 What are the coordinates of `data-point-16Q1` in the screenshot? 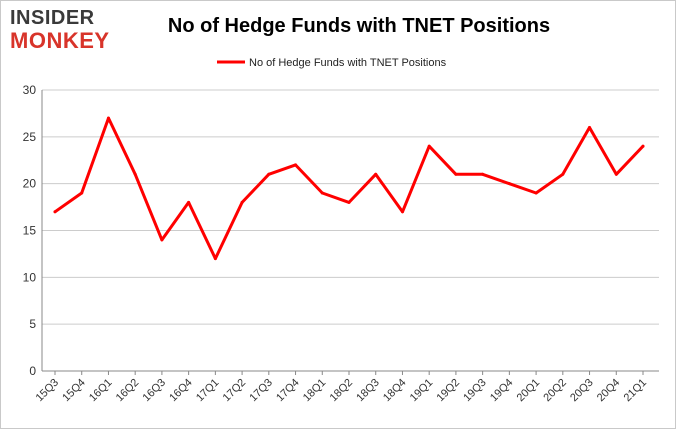 It's located at (108, 118).